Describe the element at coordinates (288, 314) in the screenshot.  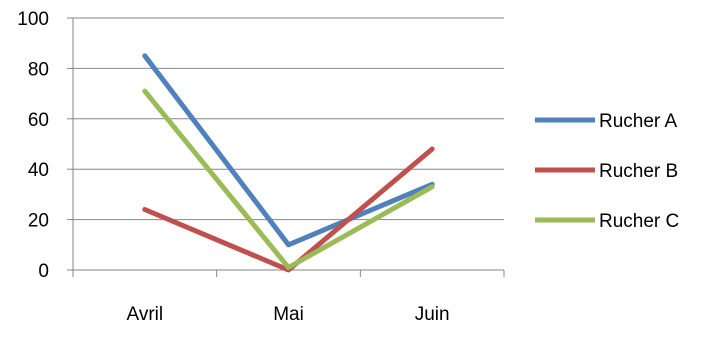
I see `x-tick-label: Mai` at that location.